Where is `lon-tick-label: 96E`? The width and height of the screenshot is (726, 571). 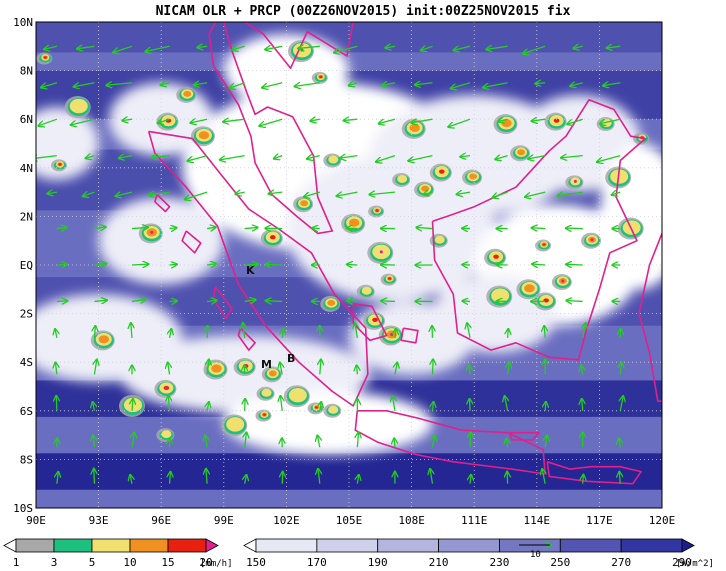
lon-tick-label: 96E is located at coordinates (161, 520).